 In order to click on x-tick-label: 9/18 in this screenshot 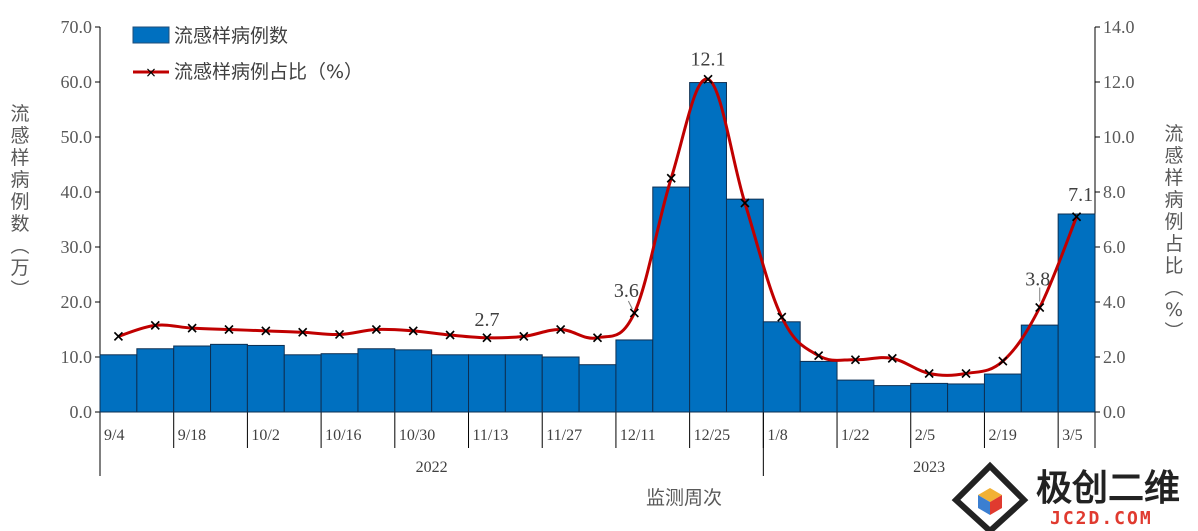, I will do `click(192, 435)`.